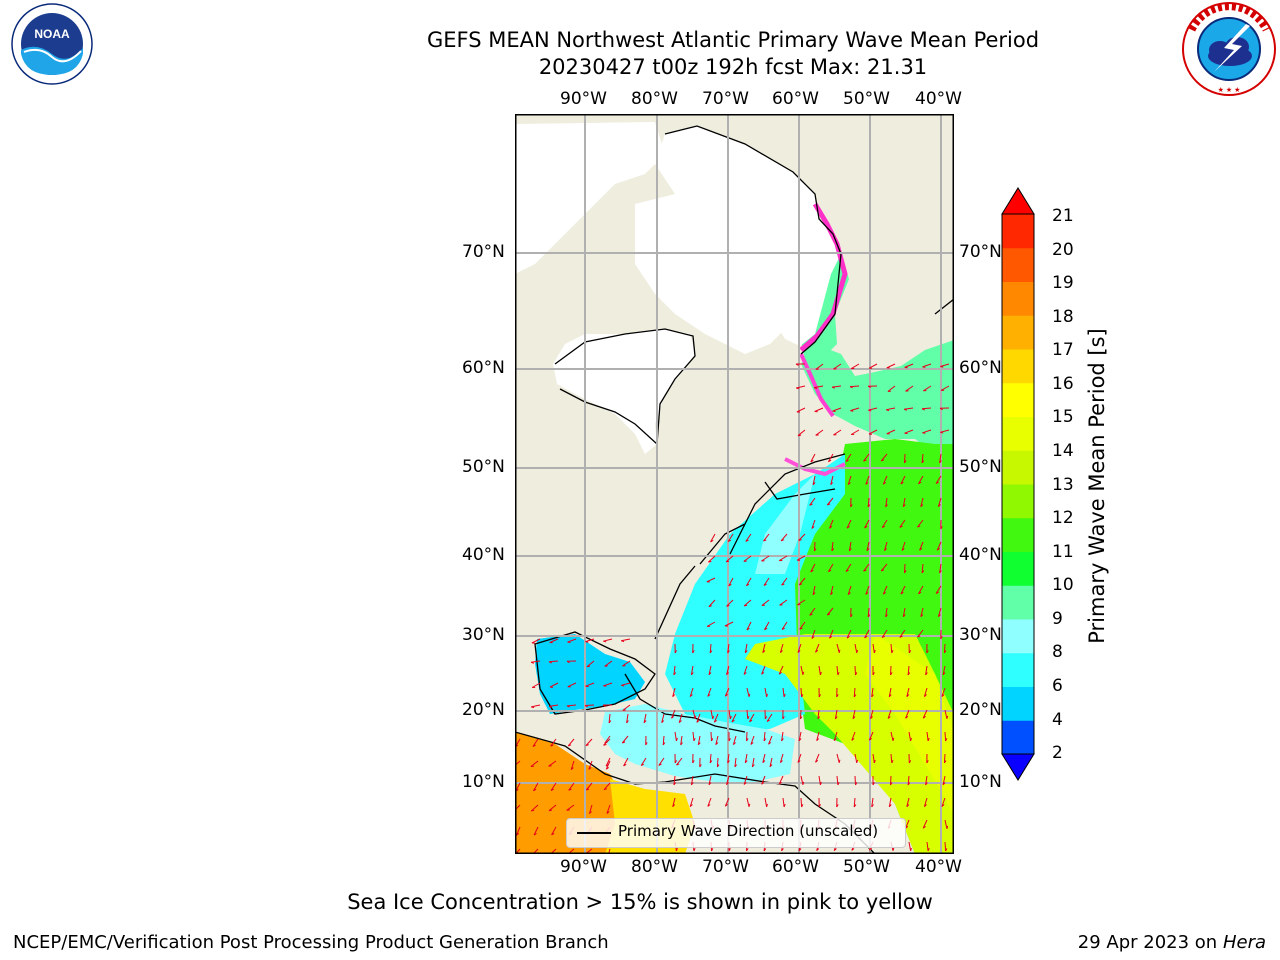 The image size is (1280, 960). Describe the element at coordinates (483, 710) in the screenshot. I see `lat-label-left-20n: 20°N` at that location.